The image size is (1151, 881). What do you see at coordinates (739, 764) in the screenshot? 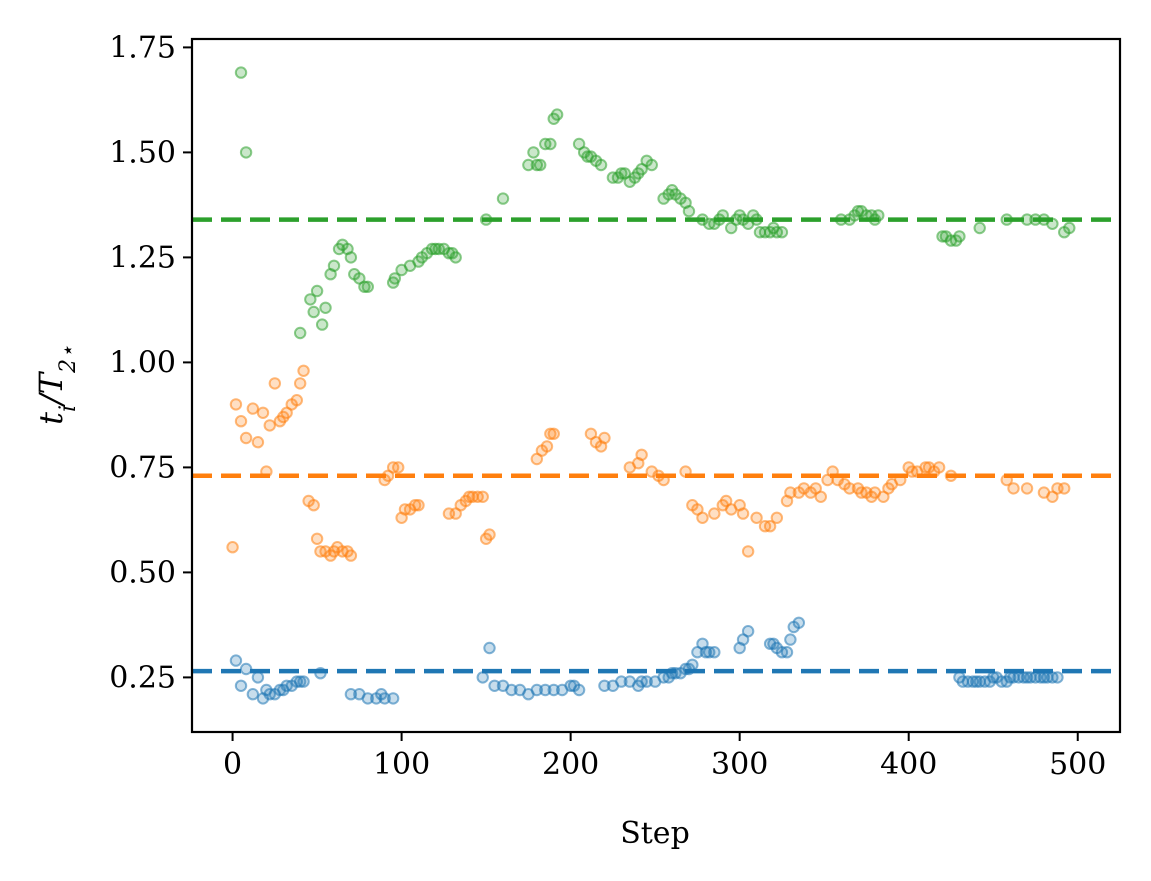
I see `x-tick-label: 300` at bounding box center [739, 764].